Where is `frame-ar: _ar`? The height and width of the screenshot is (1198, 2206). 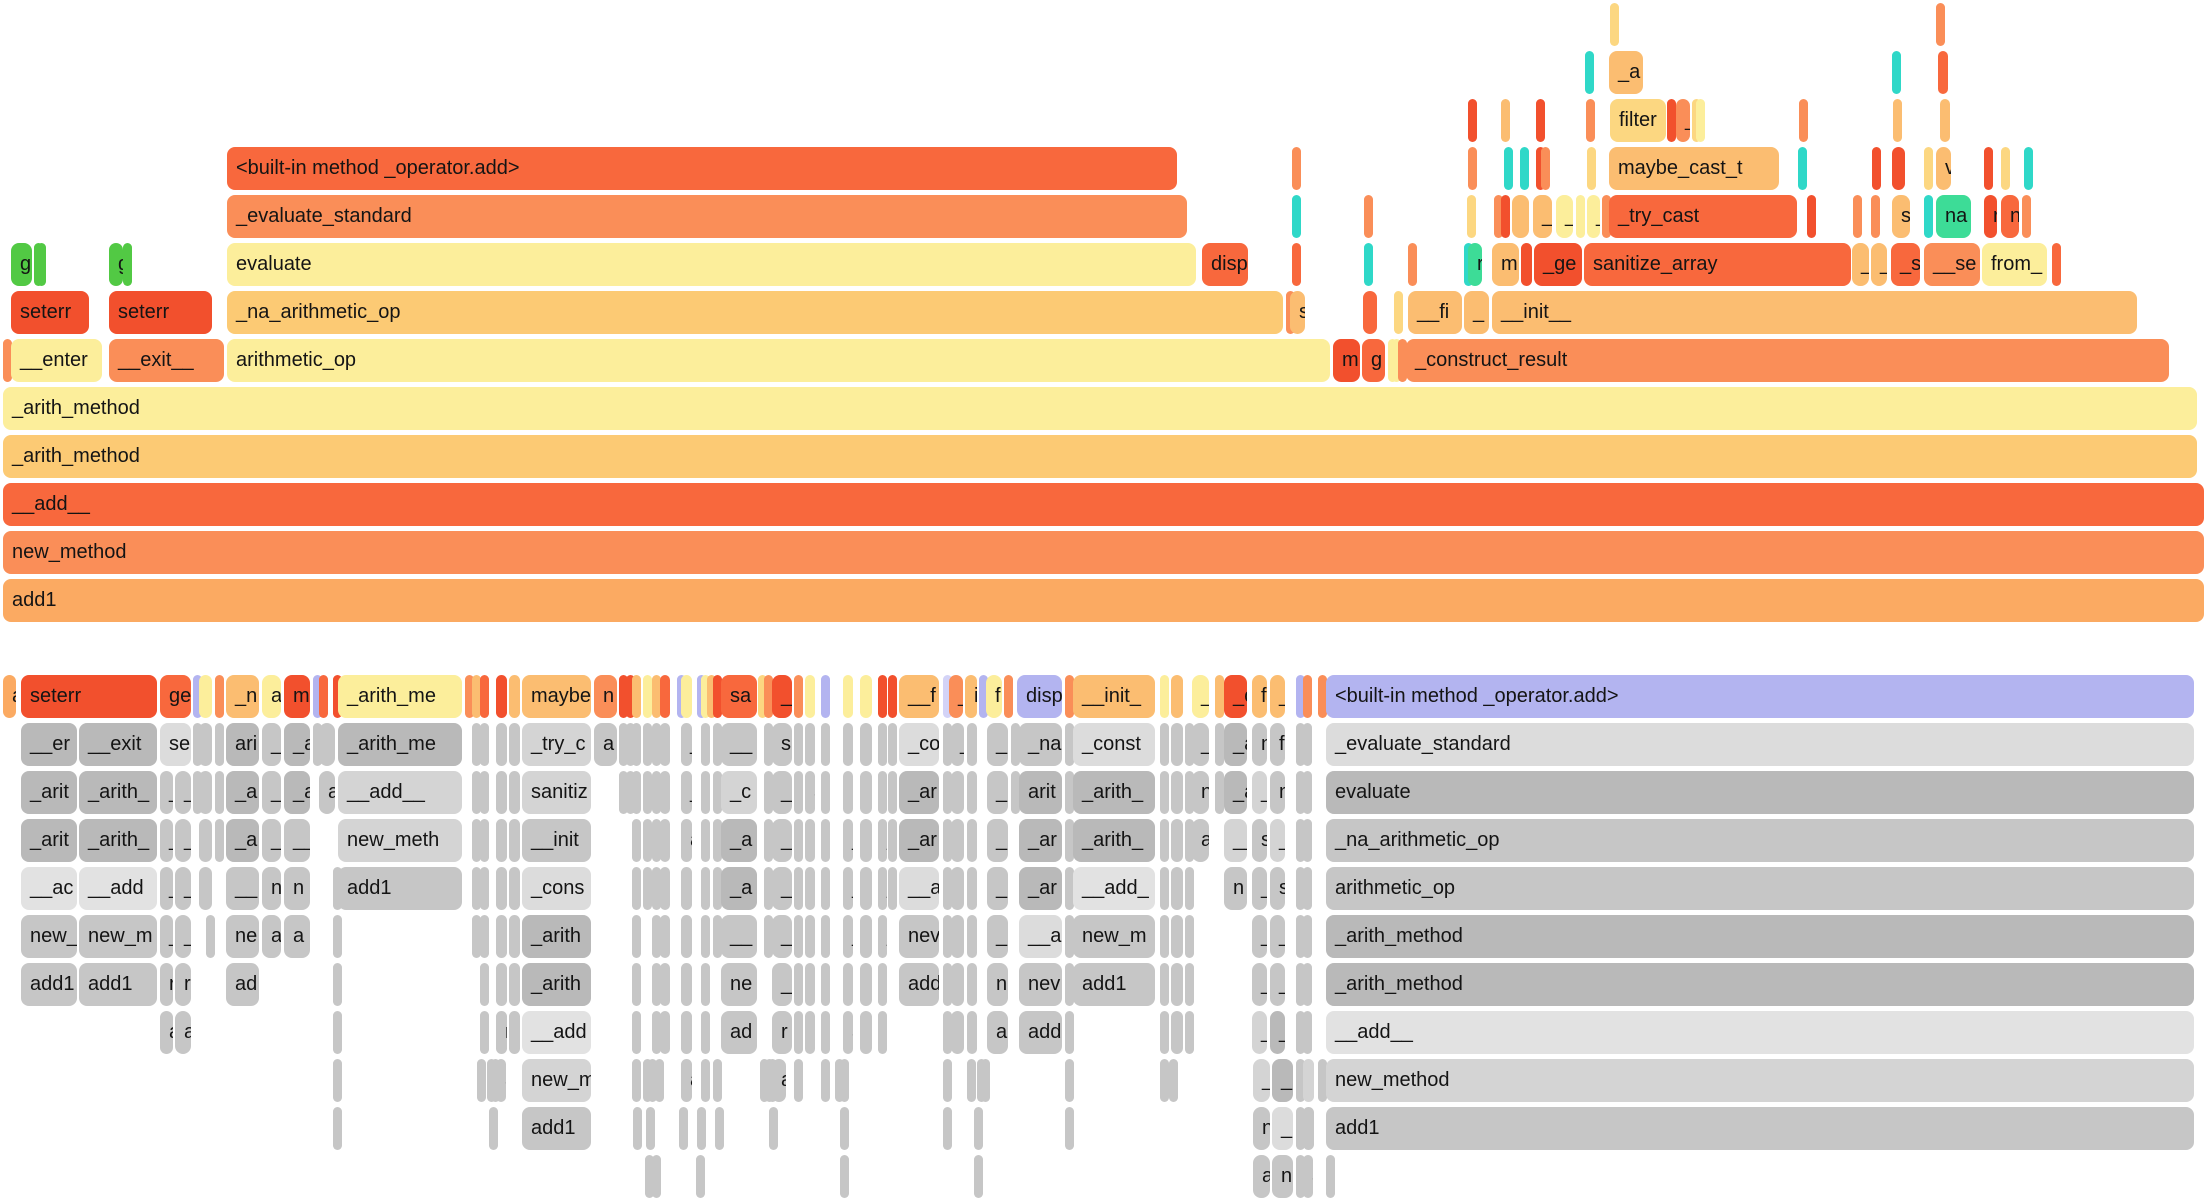
frame-ar: _ar is located at coordinates (1040, 840).